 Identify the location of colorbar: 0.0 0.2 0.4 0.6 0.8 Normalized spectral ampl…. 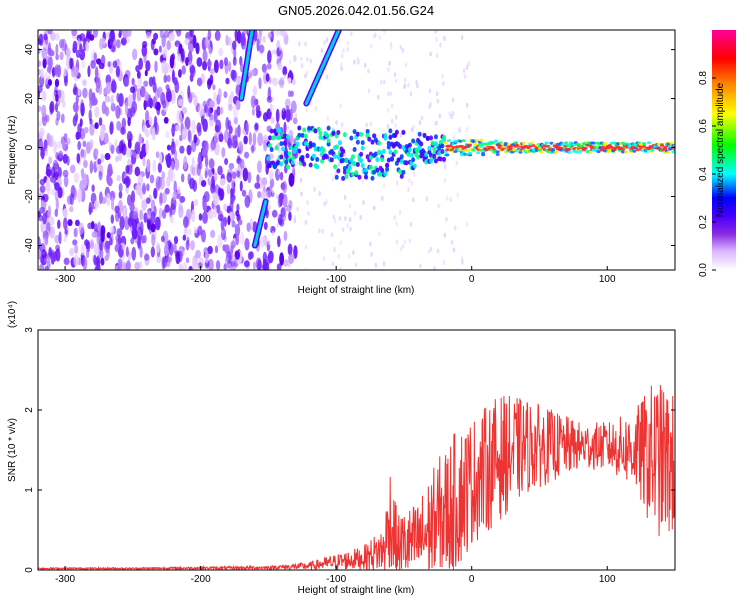
(717, 153).